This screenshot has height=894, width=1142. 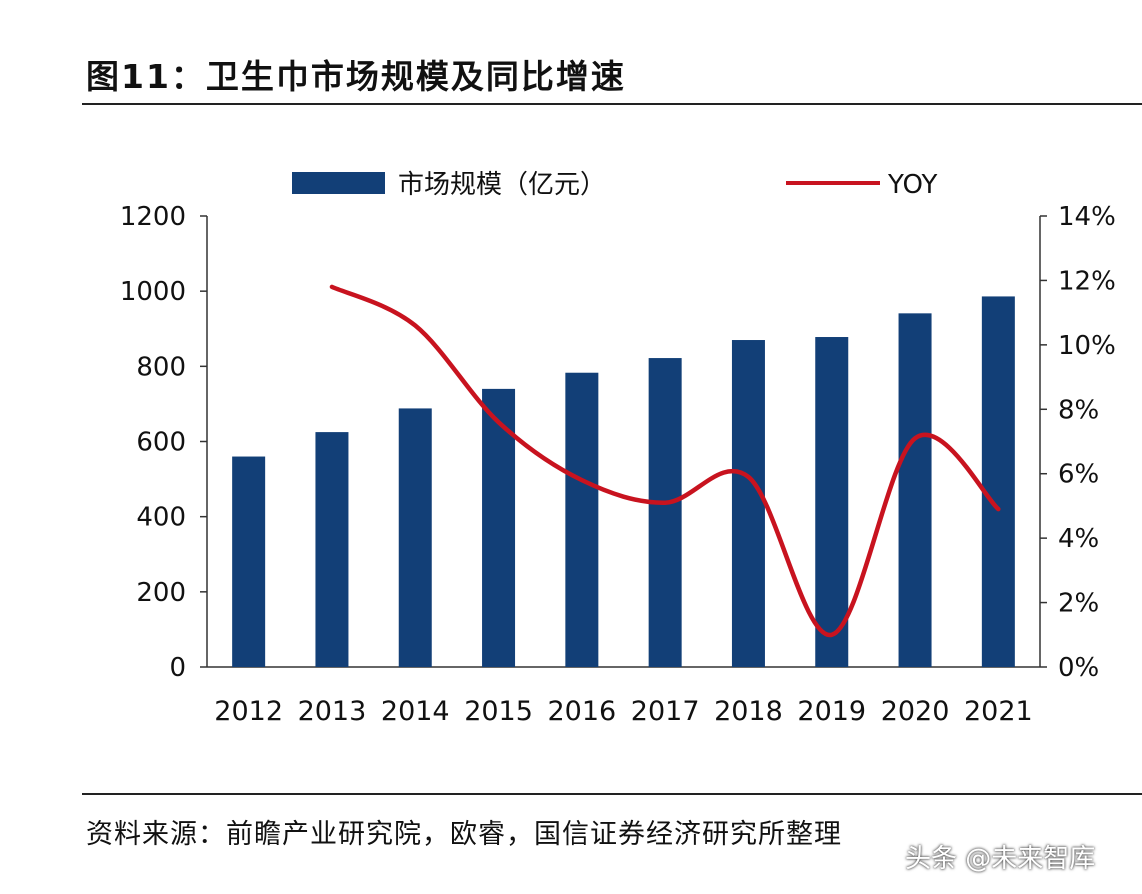 I want to click on bar-2018, so click(x=748, y=503).